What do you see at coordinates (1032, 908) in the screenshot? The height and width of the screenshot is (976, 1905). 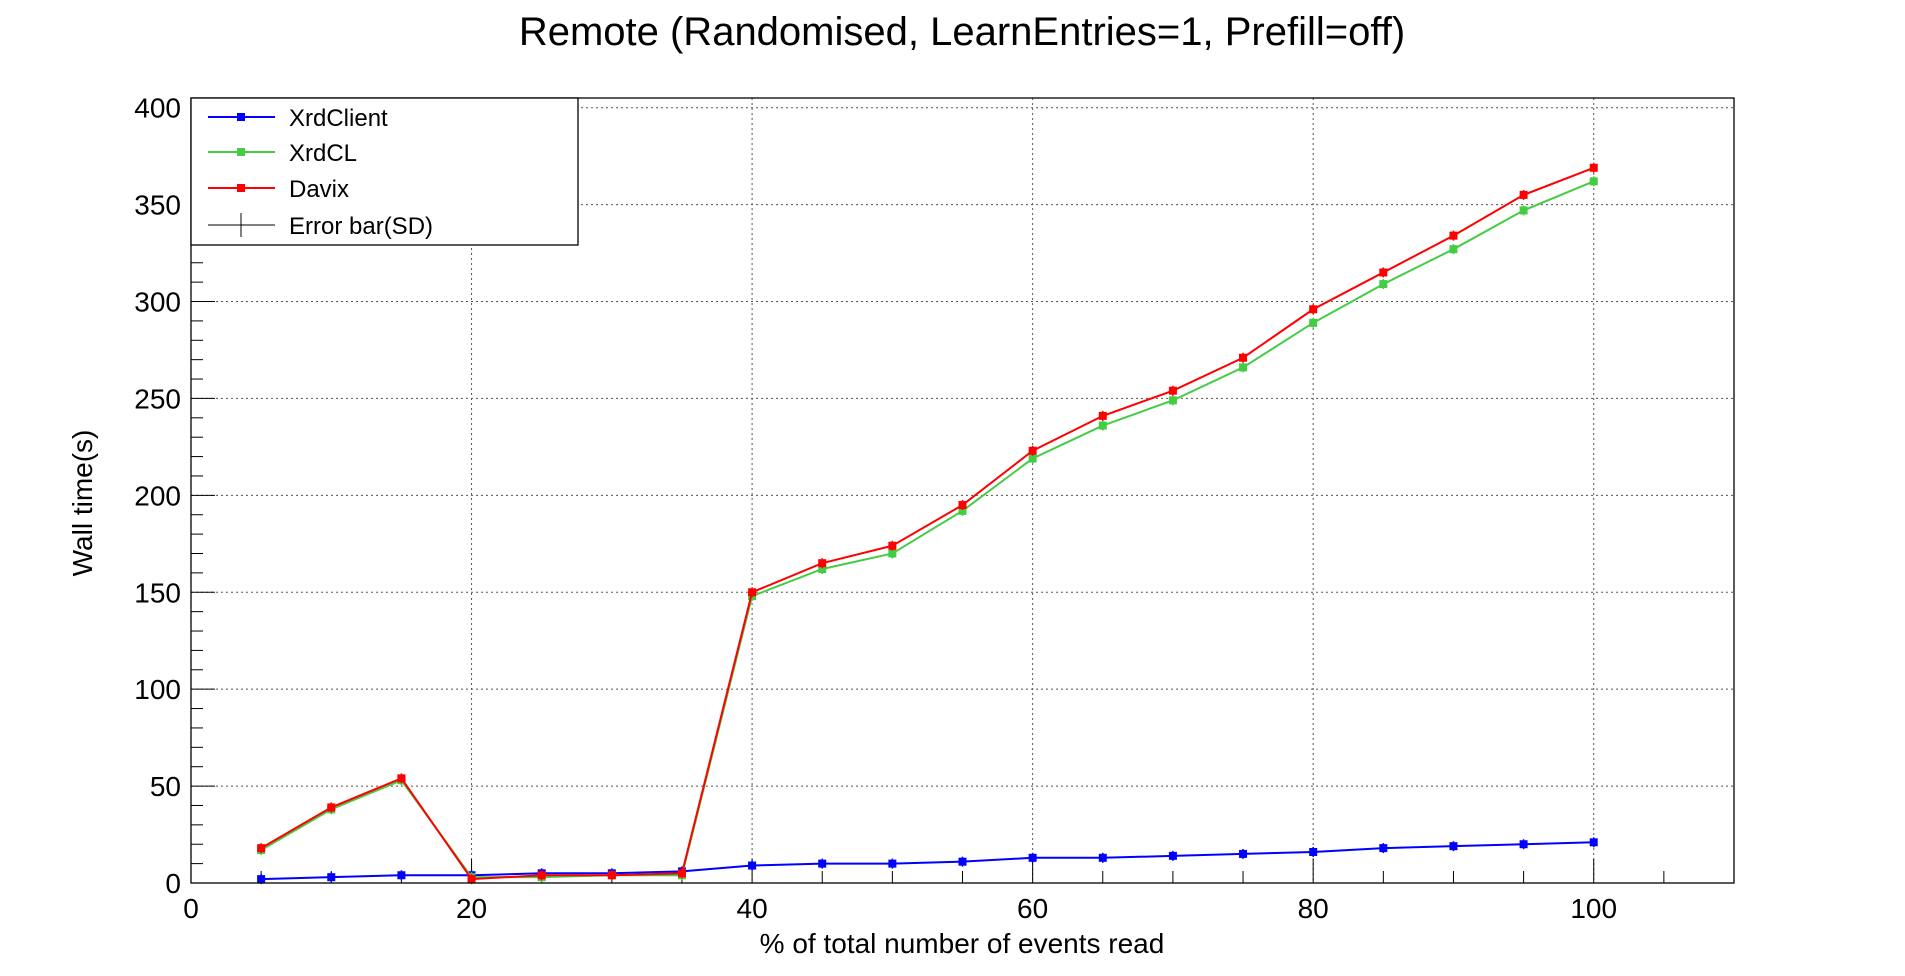 I see `x-tick-label: 60` at bounding box center [1032, 908].